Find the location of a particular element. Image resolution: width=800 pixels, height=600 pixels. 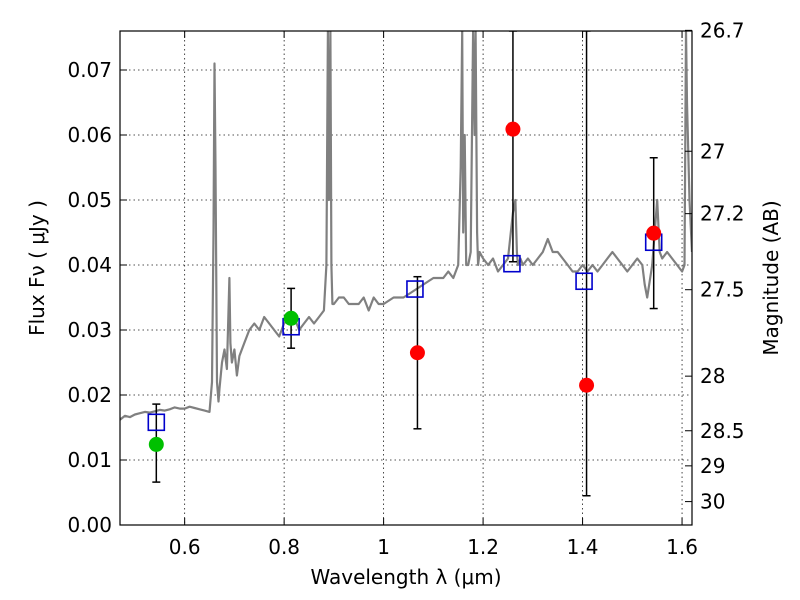

y-tick-label: 0.02 is located at coordinates (89, 395).